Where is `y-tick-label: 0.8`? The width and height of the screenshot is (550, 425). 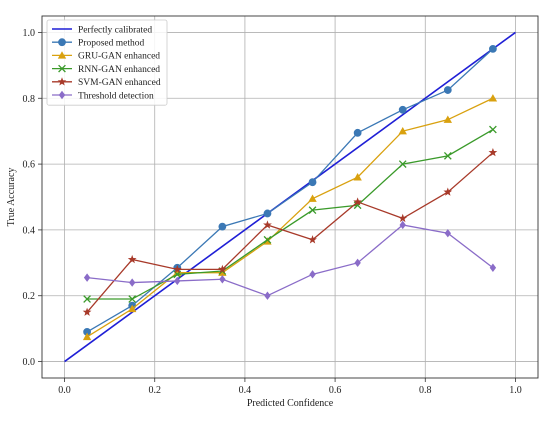
y-tick-label: 0.8 is located at coordinates (29, 99).